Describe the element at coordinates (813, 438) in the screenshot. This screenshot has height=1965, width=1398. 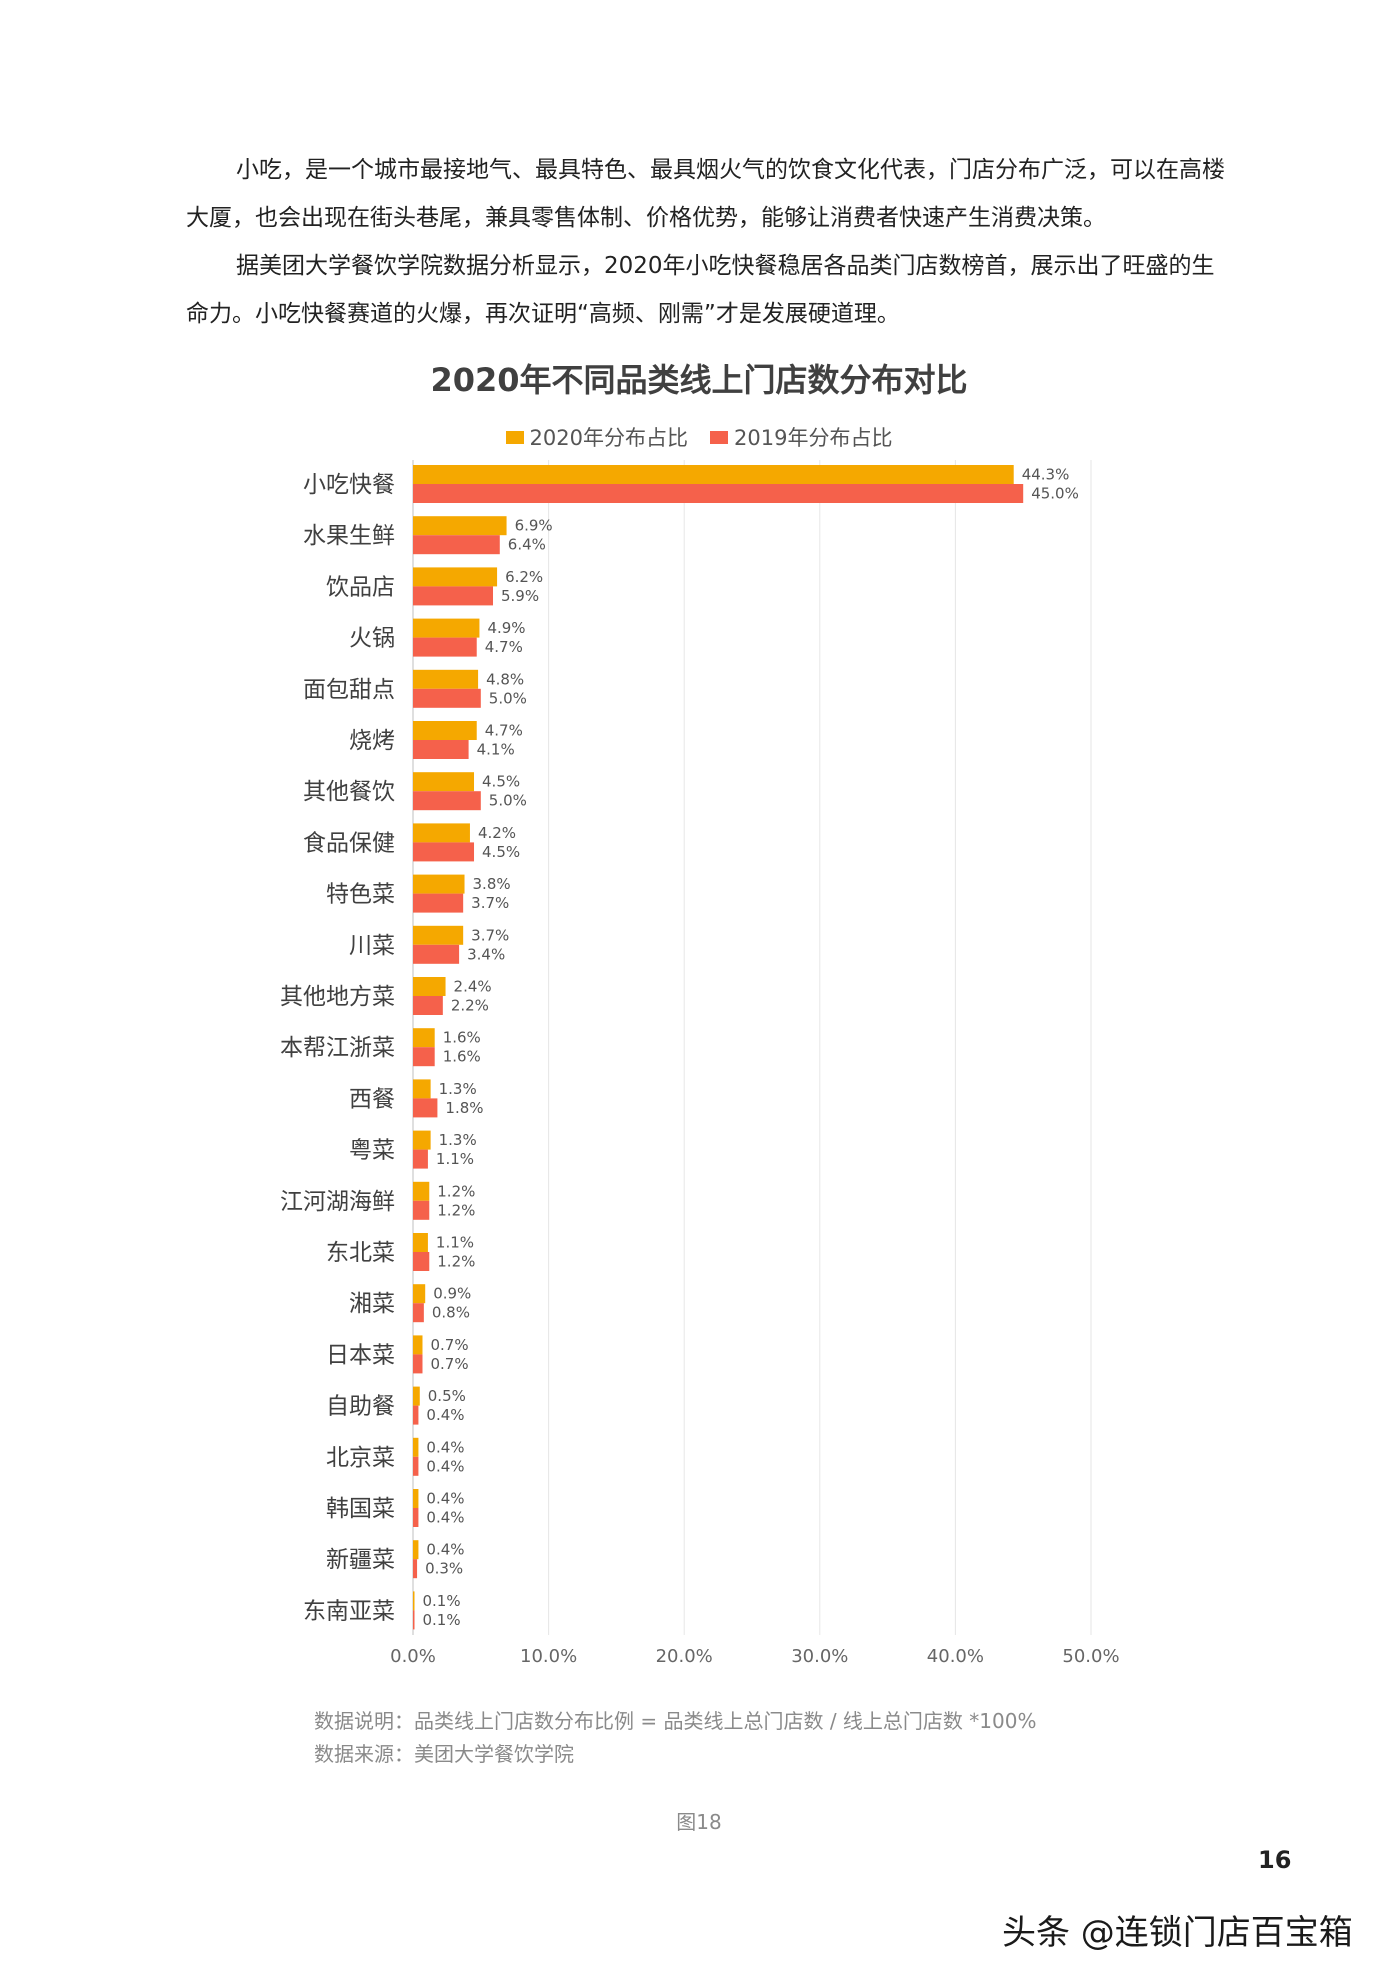
I see `legend-label-2019: 2019年分布占比` at that location.